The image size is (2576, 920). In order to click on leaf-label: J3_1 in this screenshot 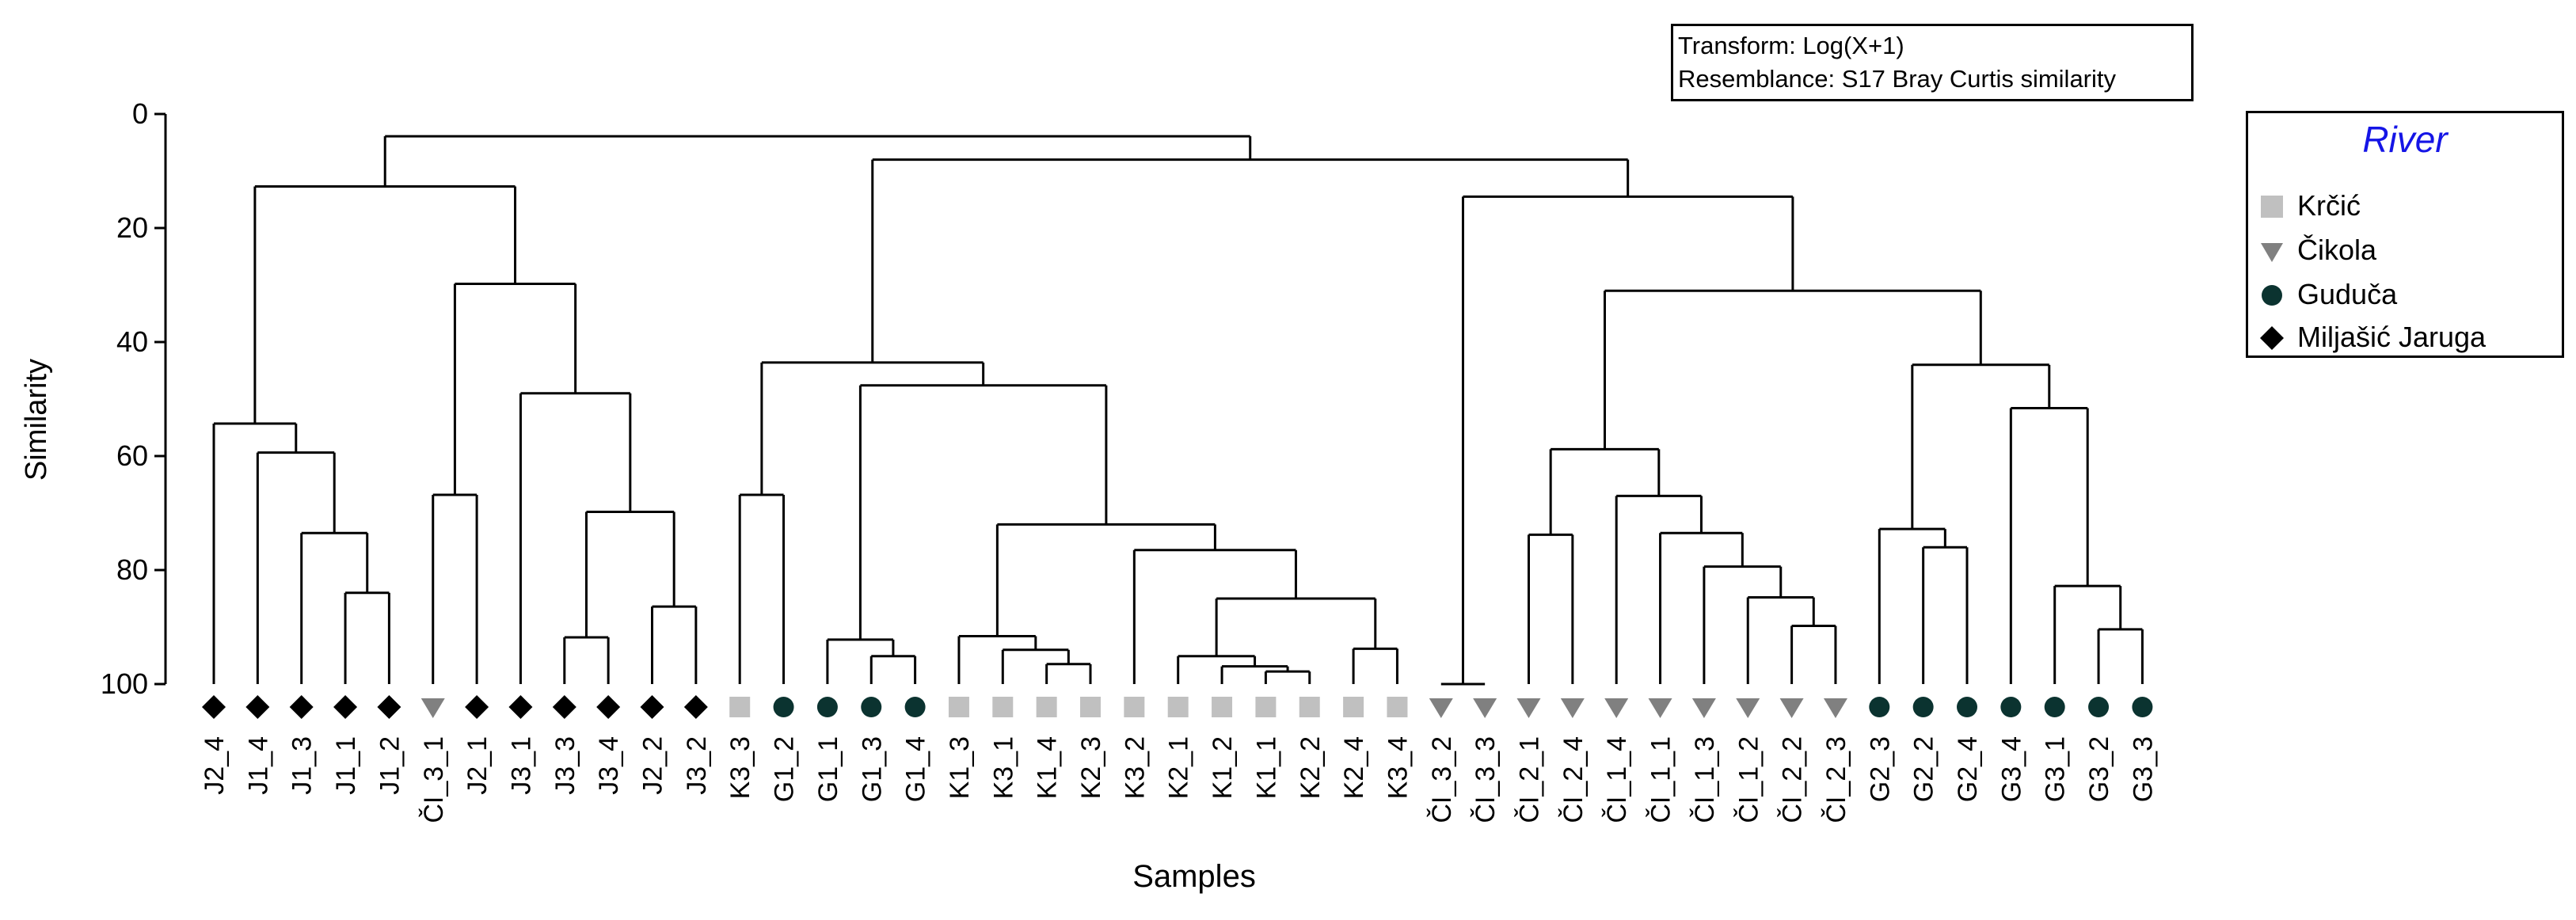, I will do `click(521, 765)`.